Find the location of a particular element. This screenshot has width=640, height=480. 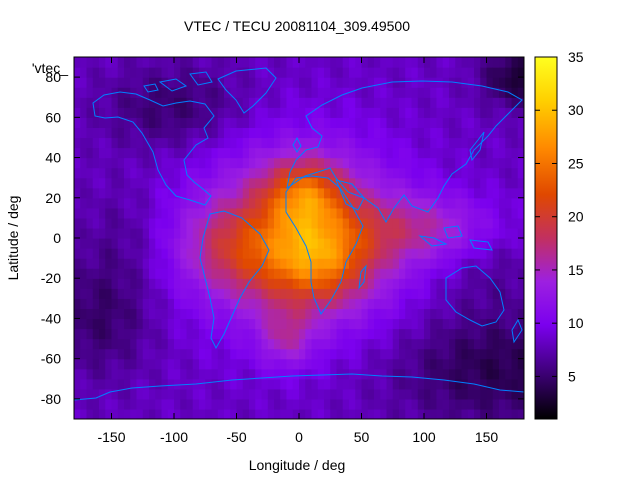

x-tick-label: 150 is located at coordinates (487, 437).